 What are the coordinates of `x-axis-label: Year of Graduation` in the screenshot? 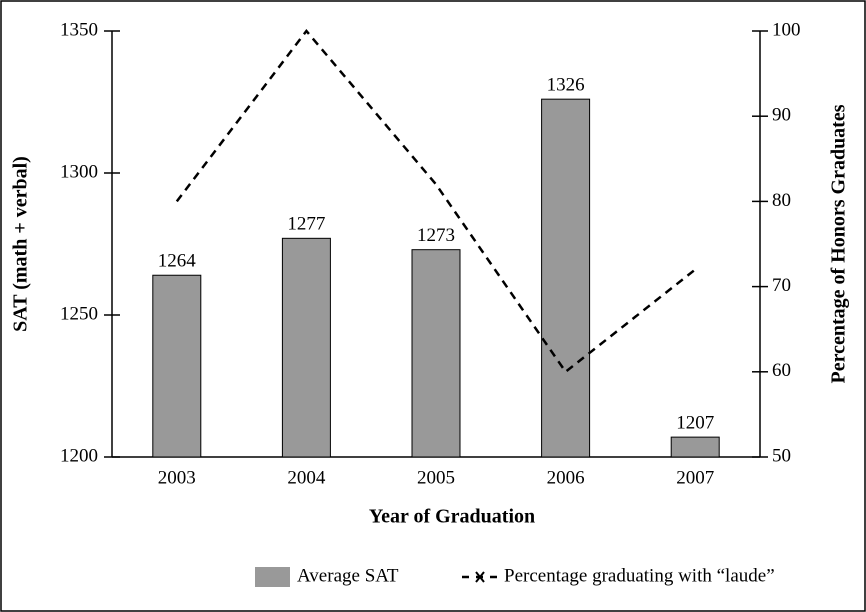 It's located at (452, 517).